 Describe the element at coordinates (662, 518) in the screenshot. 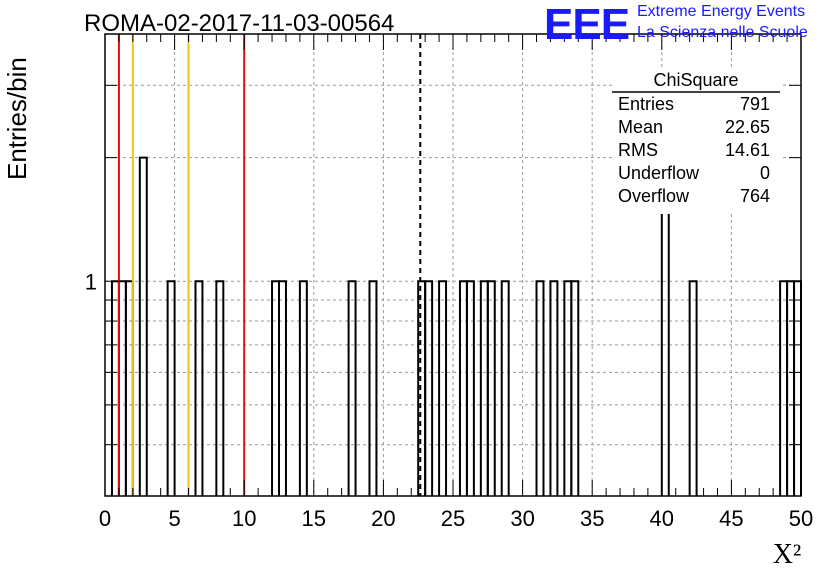

I see `x-tick-label: 40` at that location.